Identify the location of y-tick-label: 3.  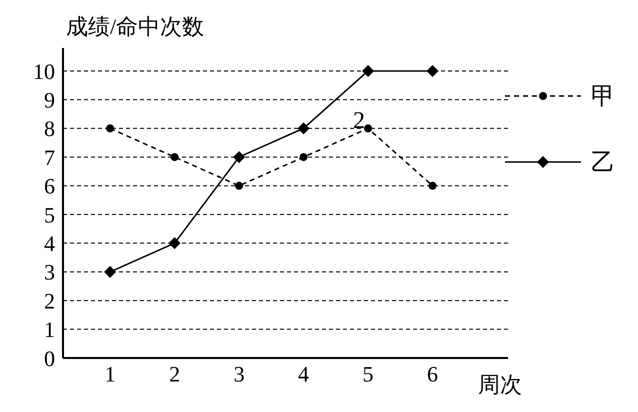
(49, 272).